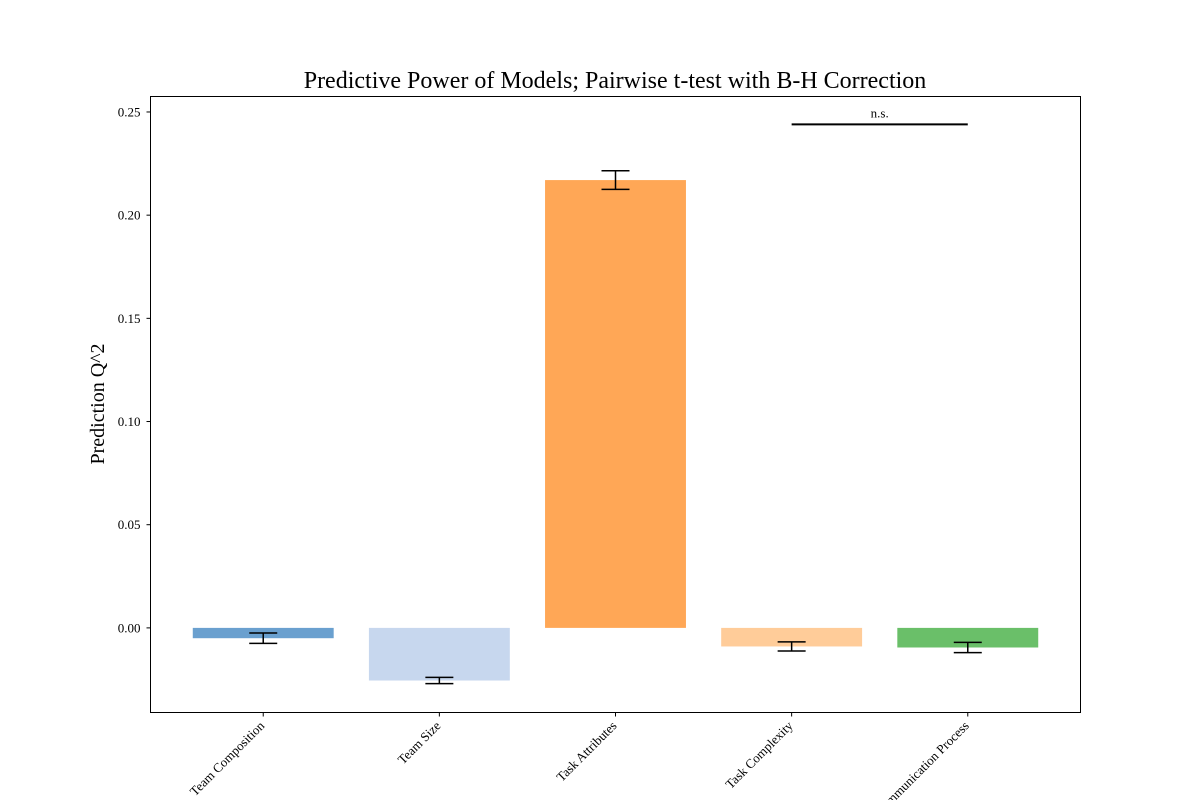 Image resolution: width=1200 pixels, height=800 pixels. I want to click on y-tick-label: 0.00, so click(129, 627).